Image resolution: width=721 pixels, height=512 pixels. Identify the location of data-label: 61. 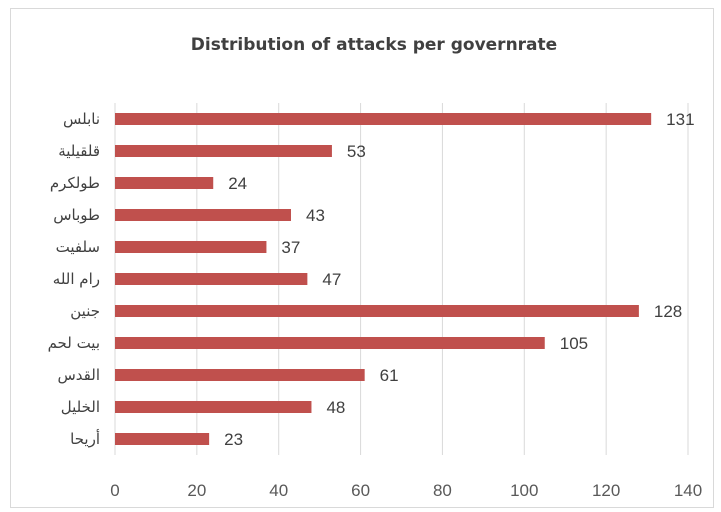
(389, 375).